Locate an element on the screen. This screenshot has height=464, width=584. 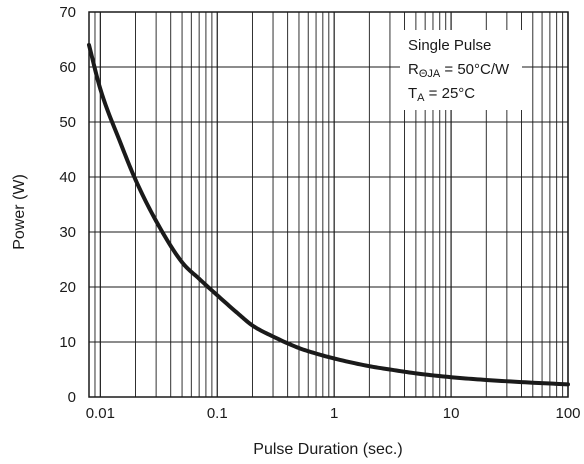
annotation-t-symbol: T is located at coordinates (412, 93).